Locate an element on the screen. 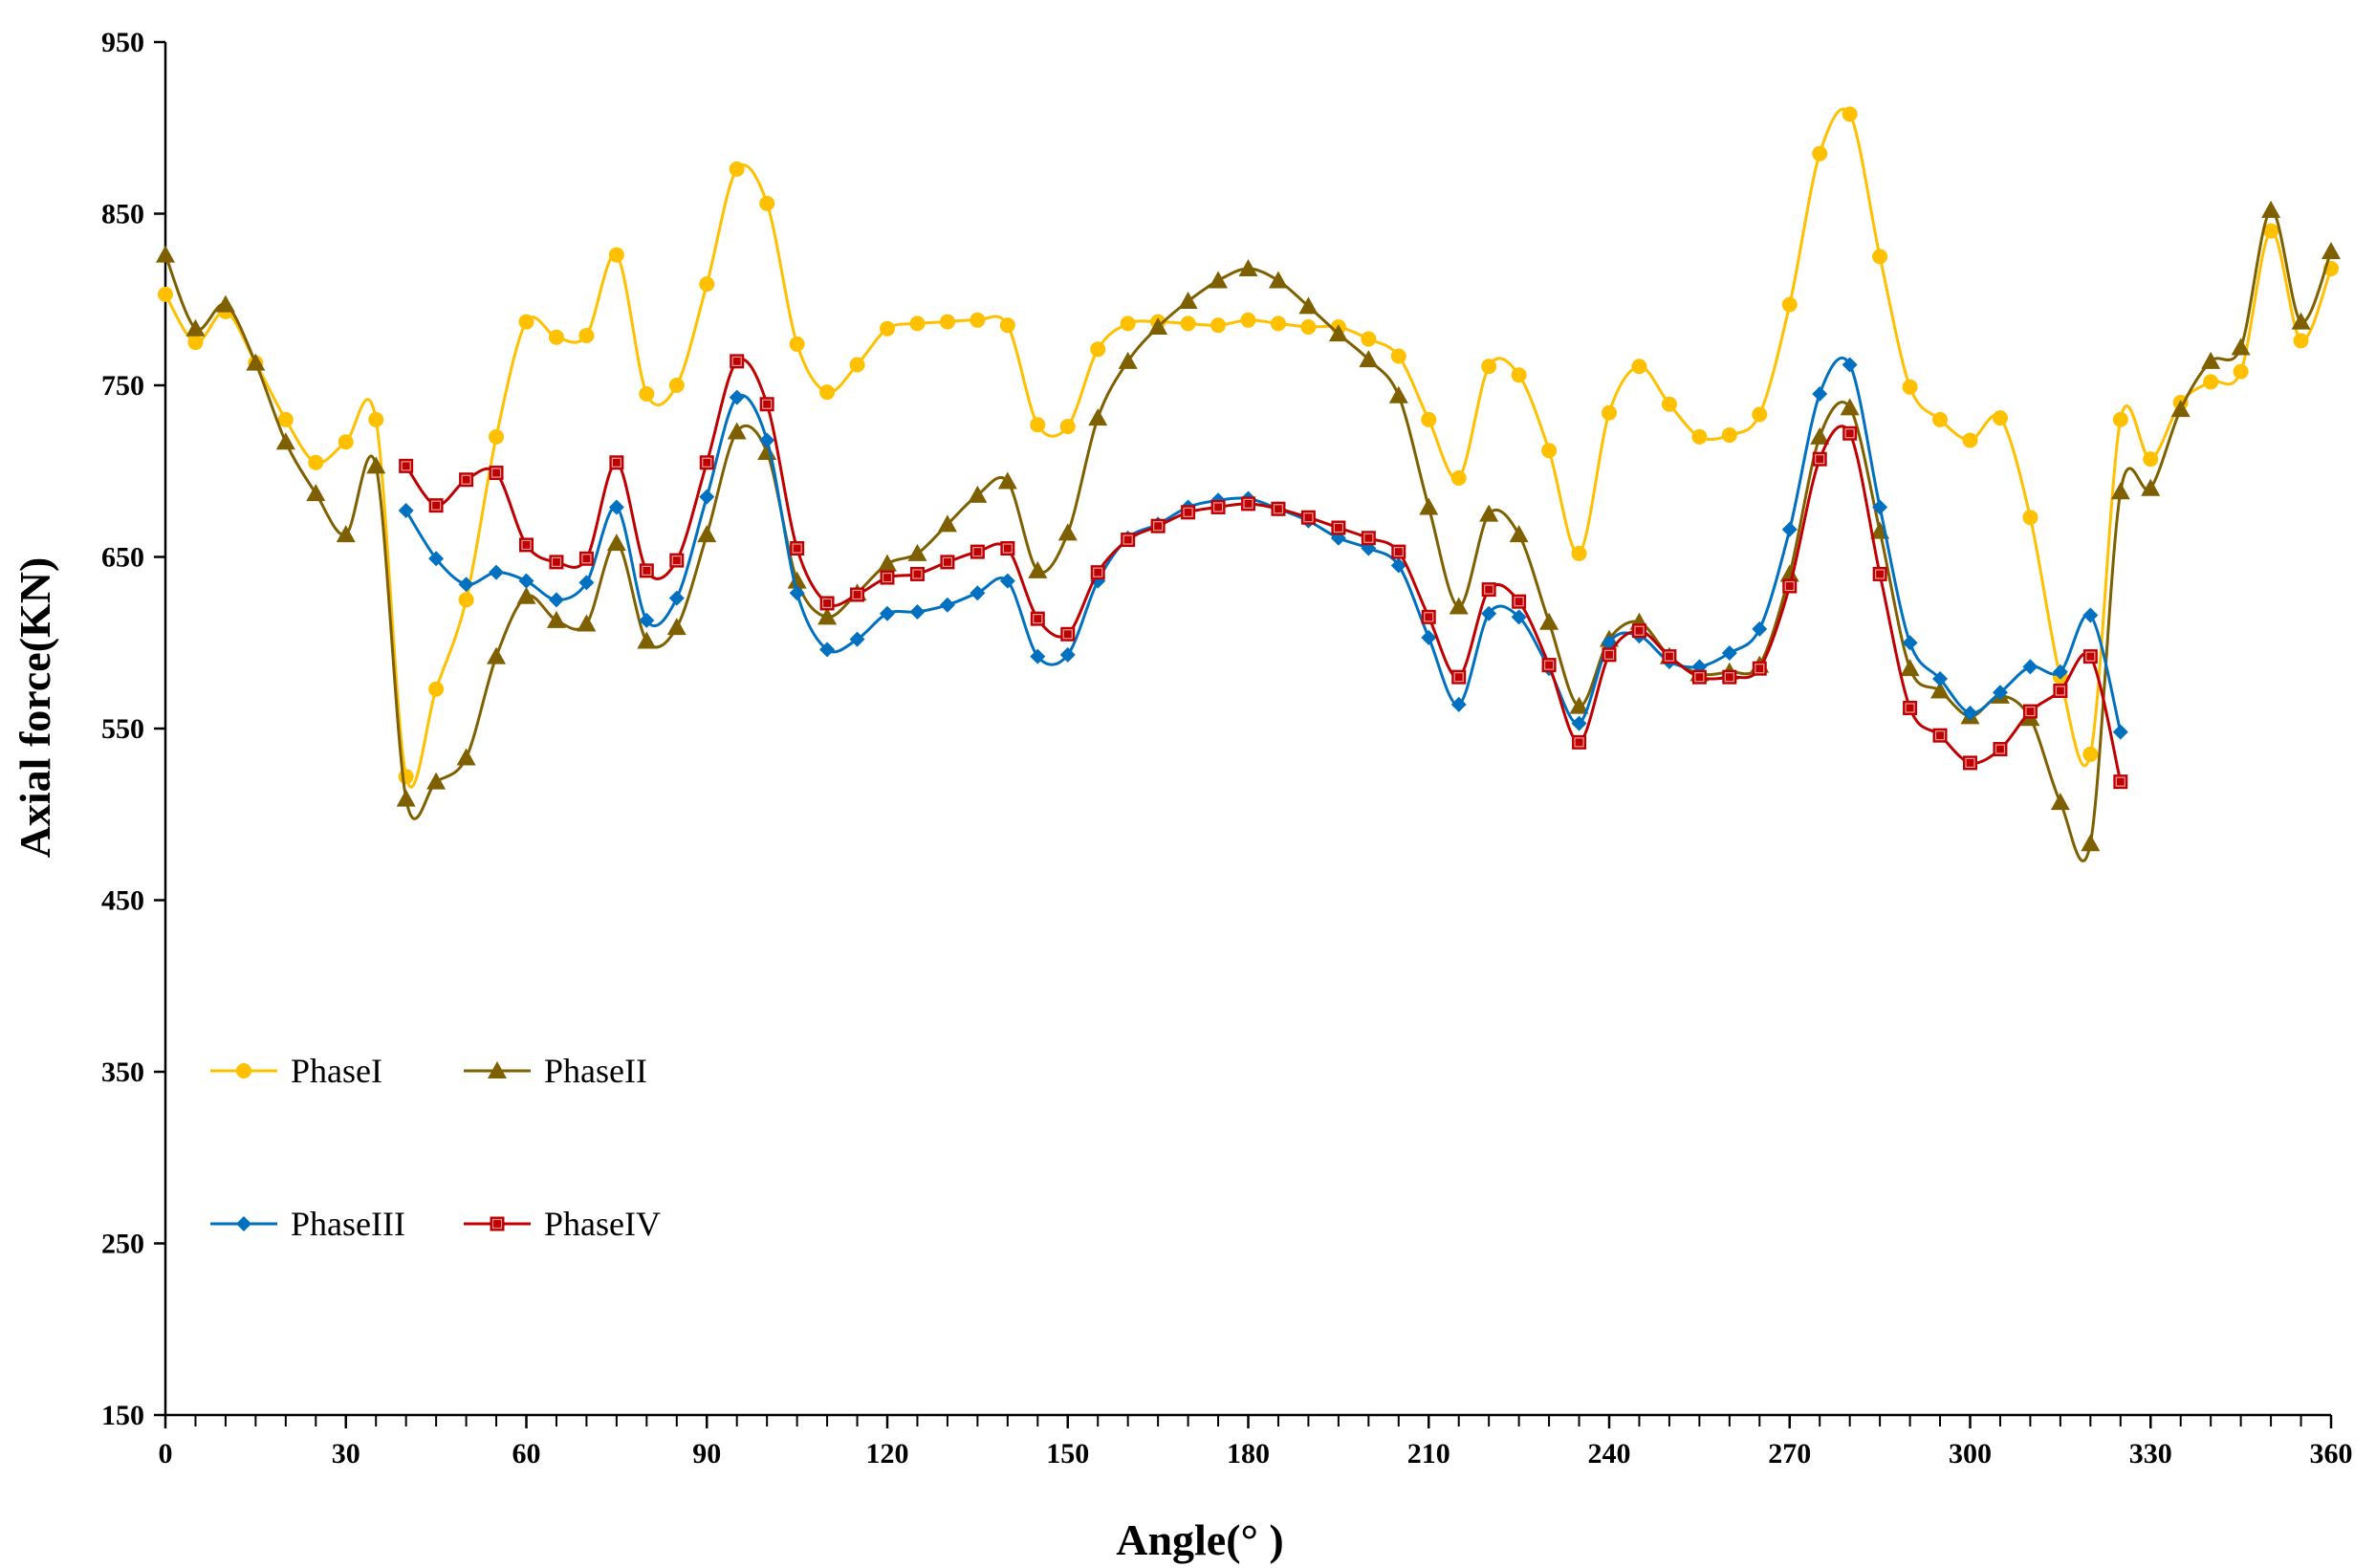 This screenshot has height=1568, width=2376. y-tick-label: 450 is located at coordinates (122, 901).